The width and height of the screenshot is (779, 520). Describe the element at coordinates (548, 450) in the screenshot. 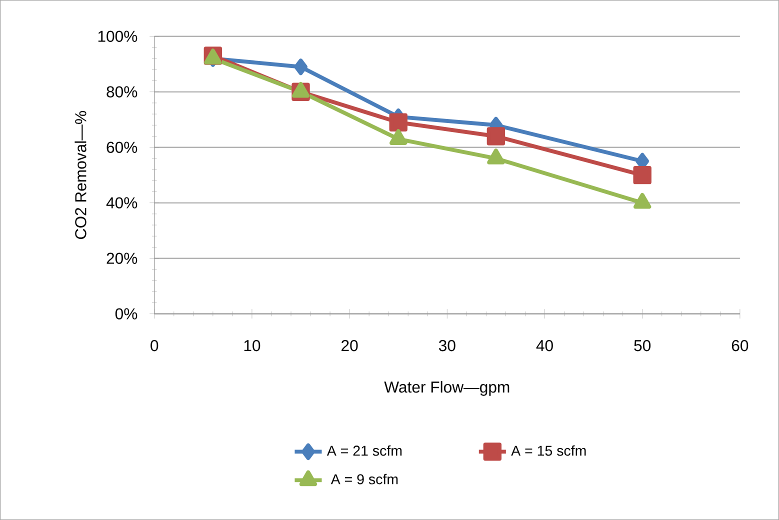

I see `legend-label: A = 15 scfm` at that location.